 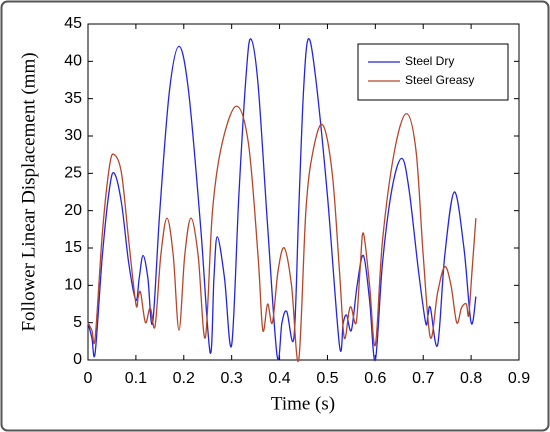 I want to click on y-tick-label: 25, so click(x=73, y=173).